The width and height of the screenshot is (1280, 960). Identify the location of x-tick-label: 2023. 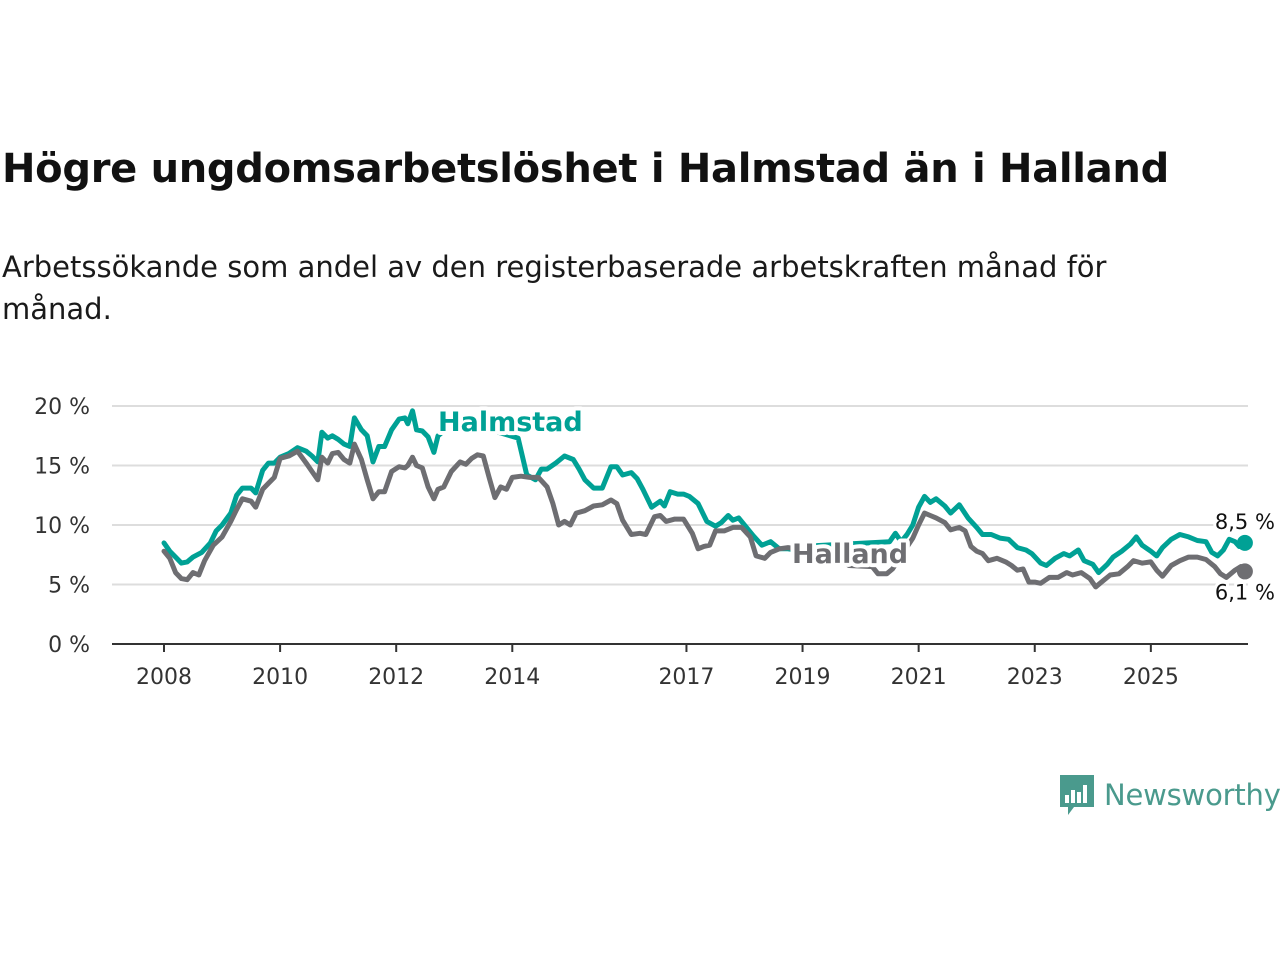
(1035, 677).